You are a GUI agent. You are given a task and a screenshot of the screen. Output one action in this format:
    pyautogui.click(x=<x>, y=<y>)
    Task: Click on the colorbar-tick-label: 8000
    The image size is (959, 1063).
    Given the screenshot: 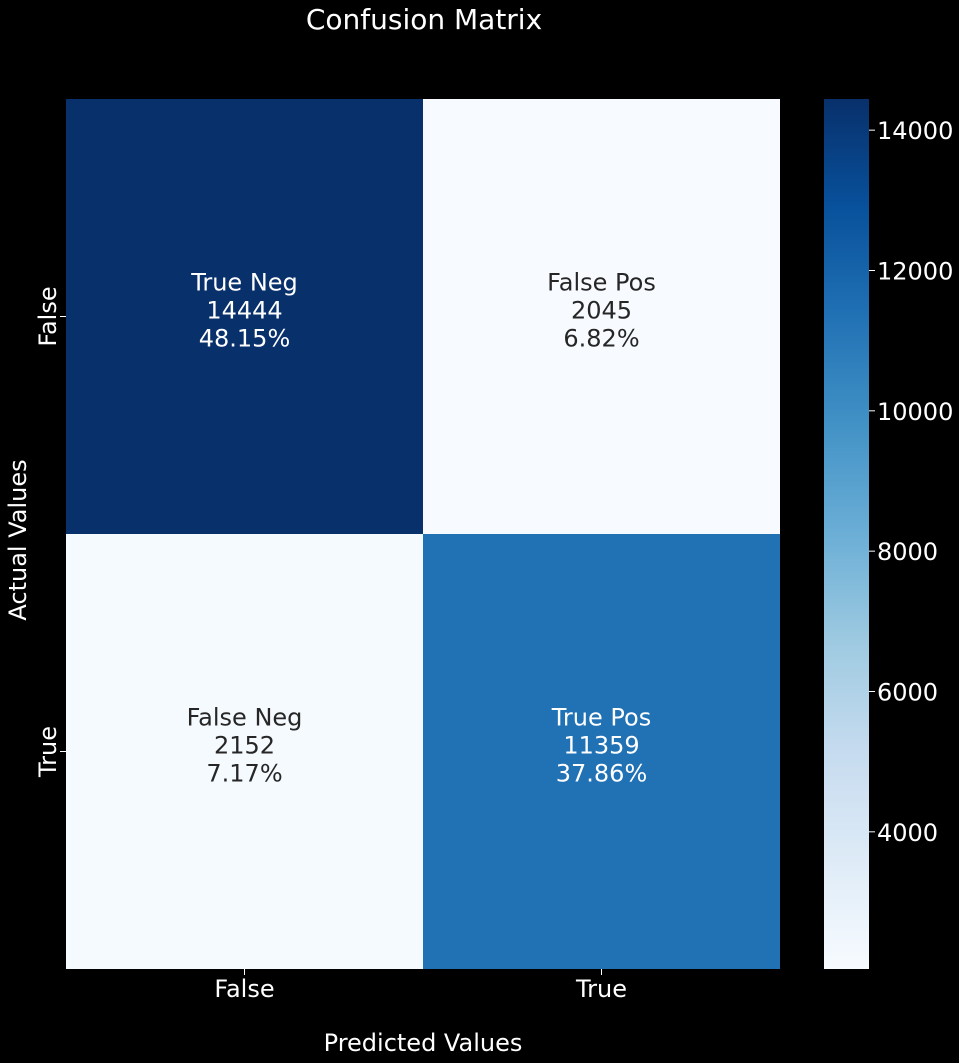 What is the action you would take?
    pyautogui.click(x=907, y=552)
    